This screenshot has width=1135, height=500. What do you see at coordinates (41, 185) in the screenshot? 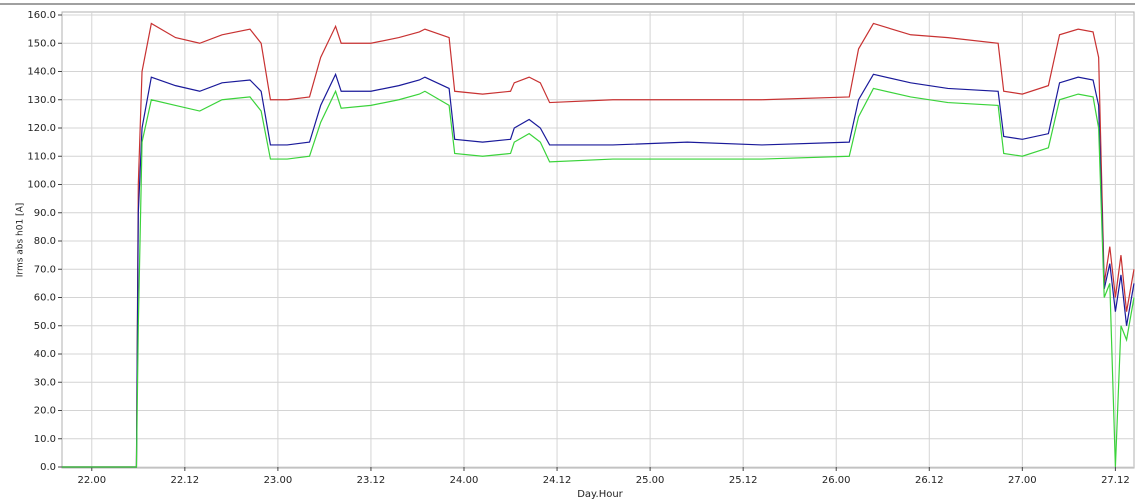
I see `y-tick-label: 100.0` at bounding box center [41, 185].